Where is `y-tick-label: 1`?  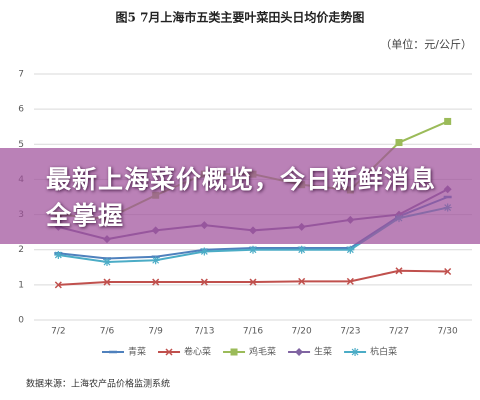 y-tick-label: 1 is located at coordinates (21, 285).